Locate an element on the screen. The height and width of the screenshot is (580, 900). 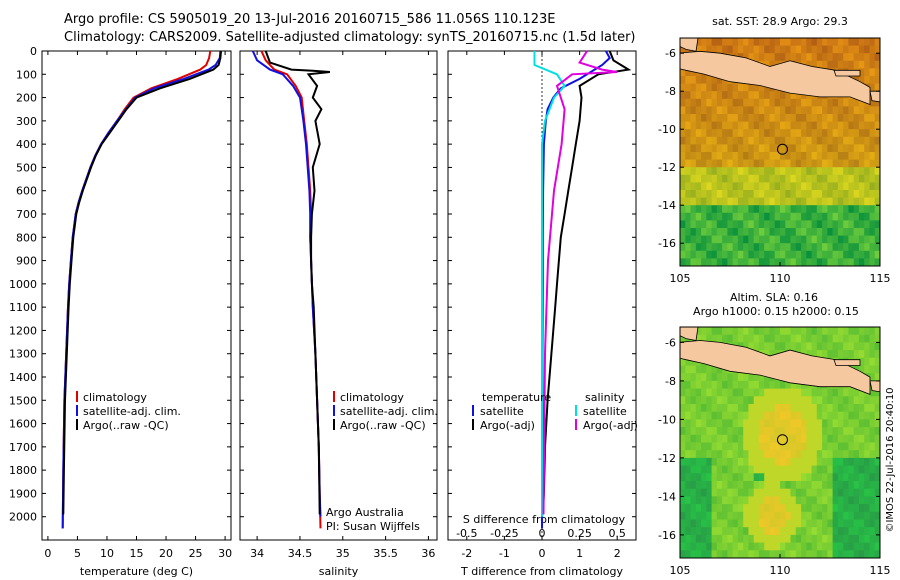
x-tick-label: 15 is located at coordinates (137, 553).